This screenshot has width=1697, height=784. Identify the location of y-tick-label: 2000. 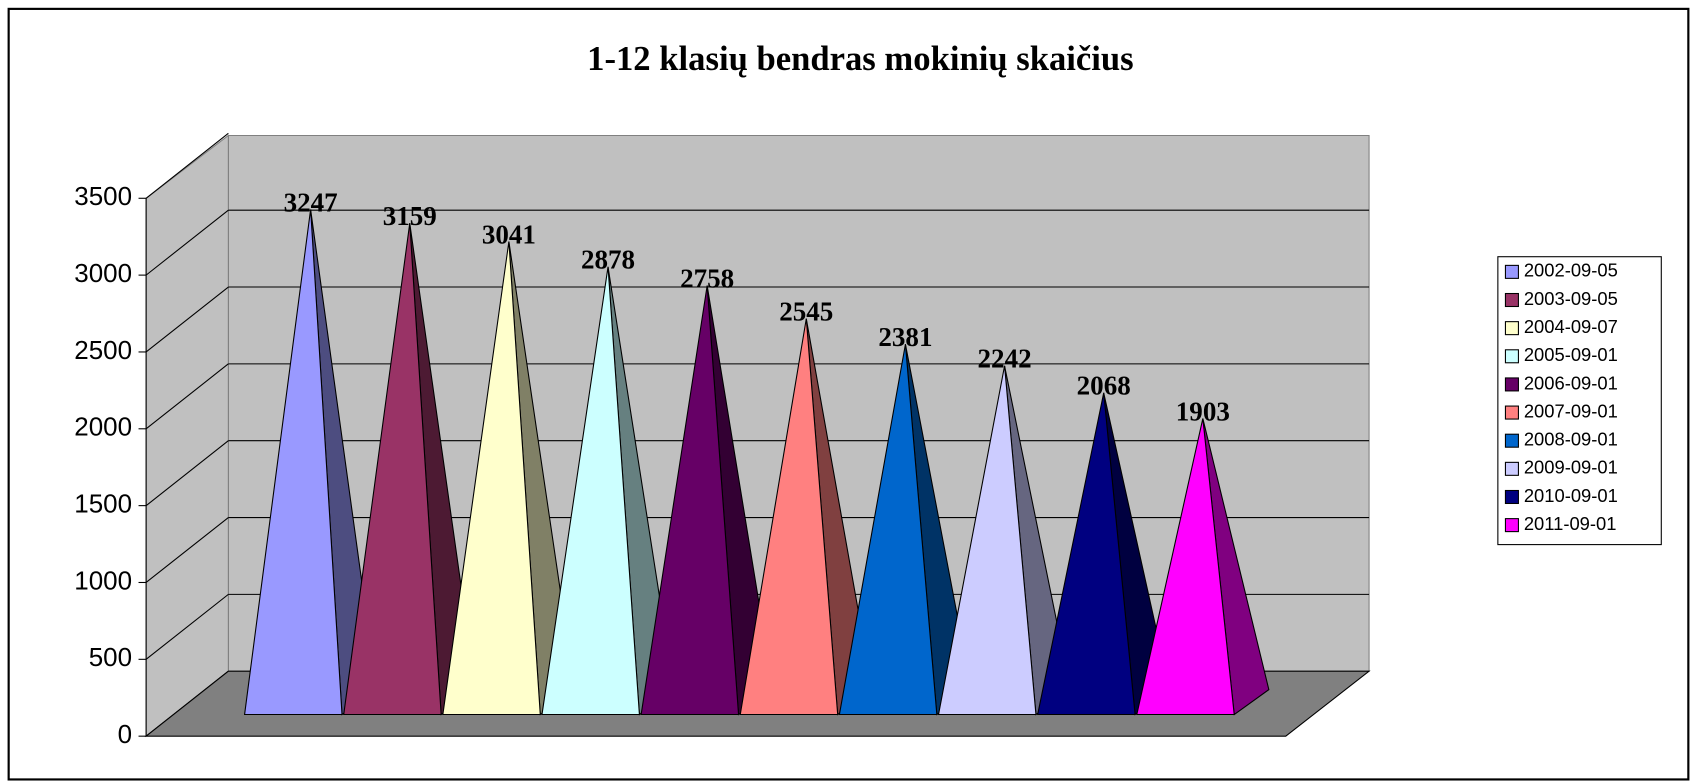
(103, 427).